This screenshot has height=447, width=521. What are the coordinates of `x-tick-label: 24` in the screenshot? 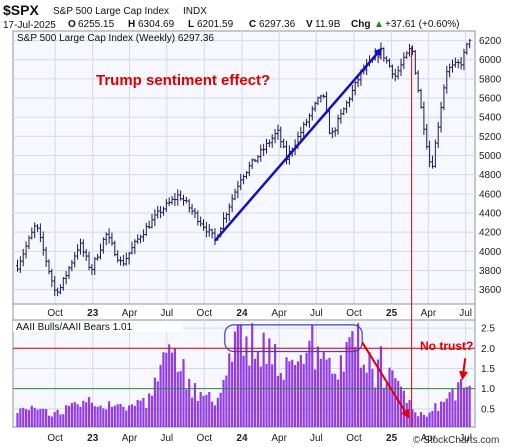 It's located at (242, 313).